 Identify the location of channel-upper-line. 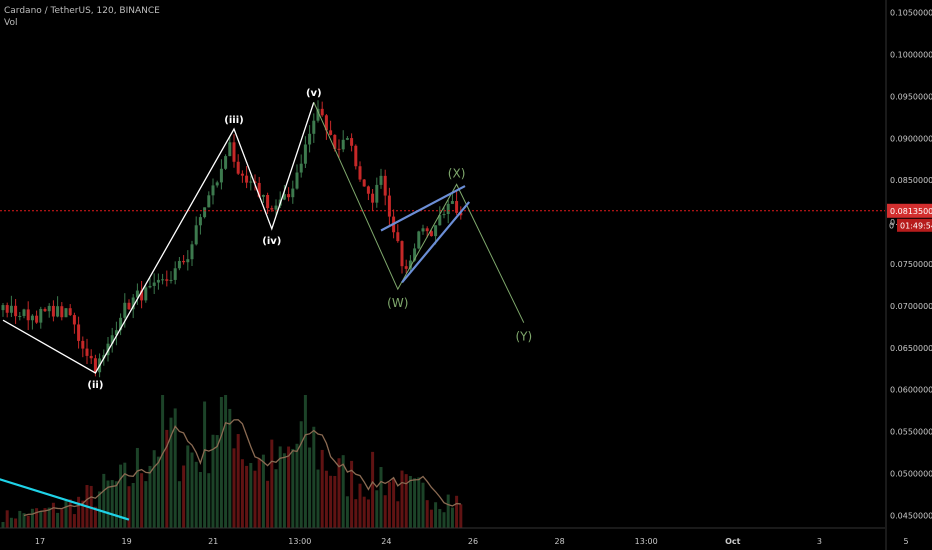
(423, 208).